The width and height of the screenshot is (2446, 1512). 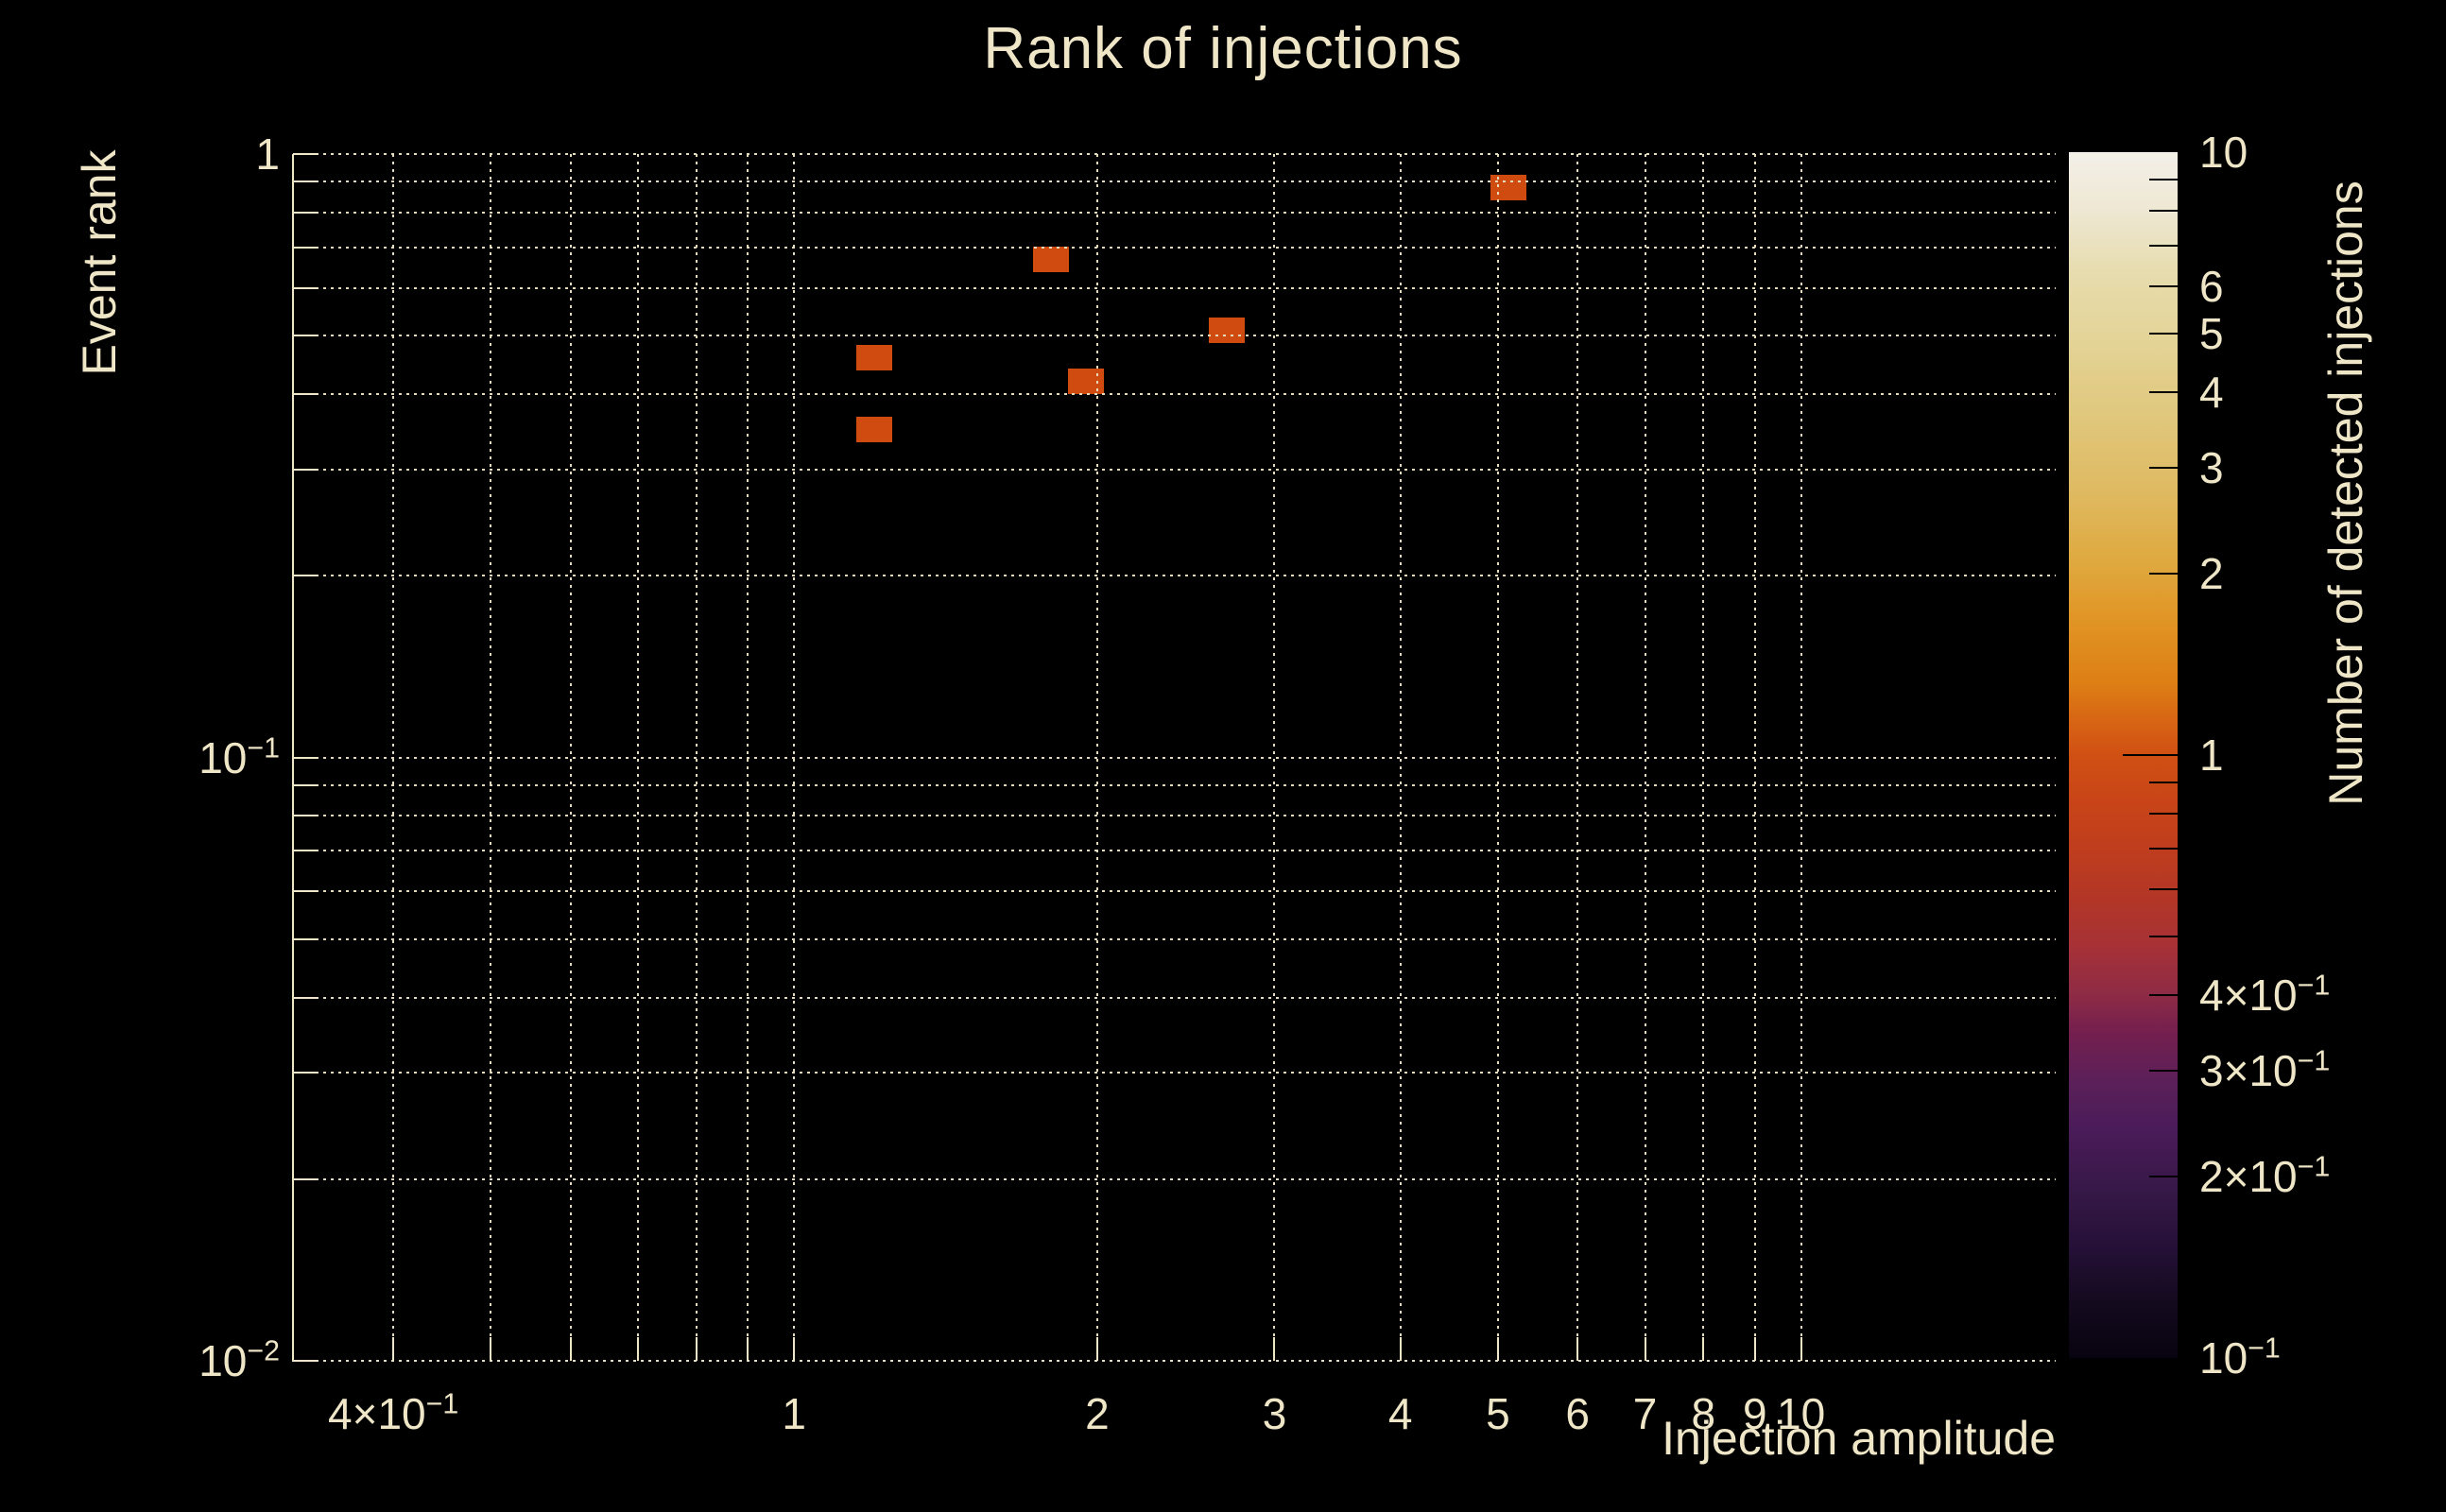 What do you see at coordinates (1578, 1413) in the screenshot?
I see `x-tick-label: 6` at bounding box center [1578, 1413].